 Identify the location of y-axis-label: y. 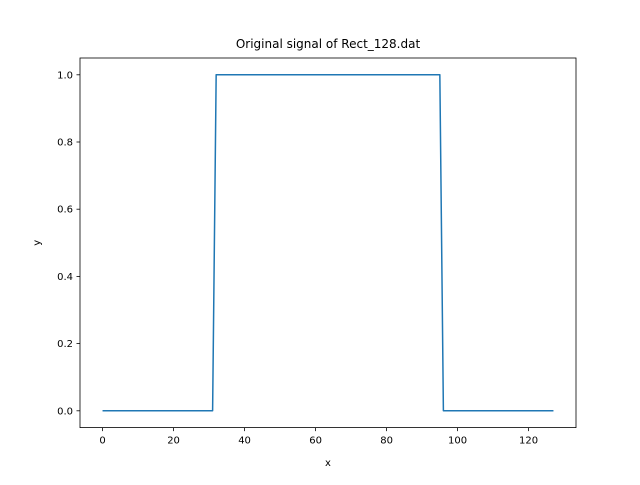
(37, 243).